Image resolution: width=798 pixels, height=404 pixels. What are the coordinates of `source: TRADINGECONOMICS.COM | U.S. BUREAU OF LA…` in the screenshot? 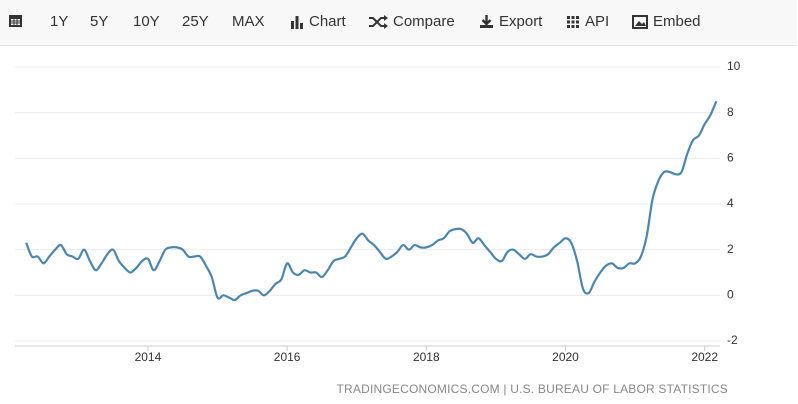 It's located at (532, 389).